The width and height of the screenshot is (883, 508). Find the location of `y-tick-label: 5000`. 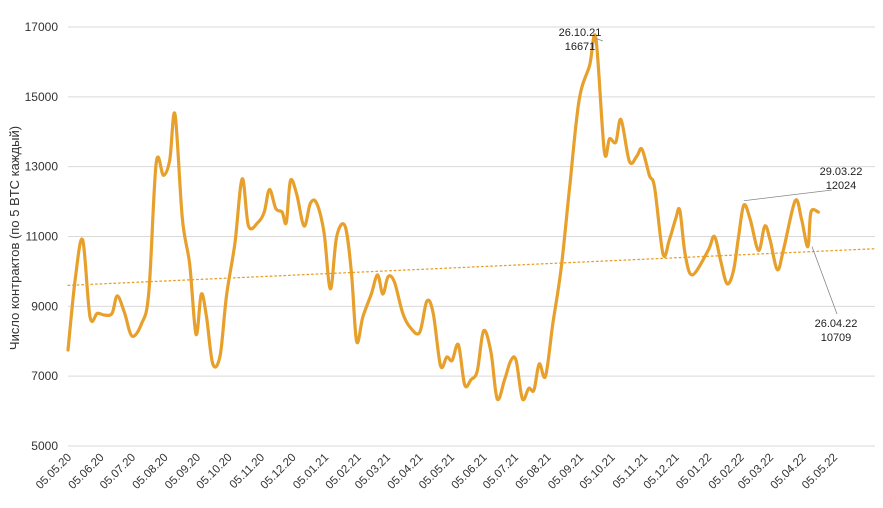

y-tick-label: 5000 is located at coordinates (44, 446).